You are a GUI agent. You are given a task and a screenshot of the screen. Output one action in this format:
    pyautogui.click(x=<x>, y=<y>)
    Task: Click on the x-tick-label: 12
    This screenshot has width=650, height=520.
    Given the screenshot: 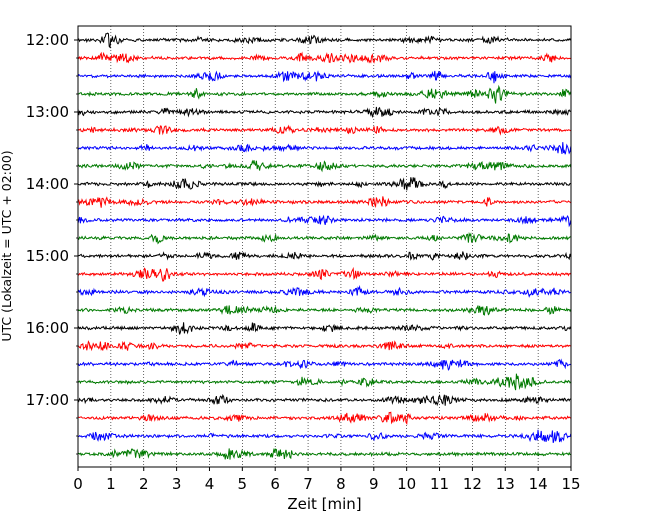 What is the action you would take?
    pyautogui.click(x=472, y=484)
    